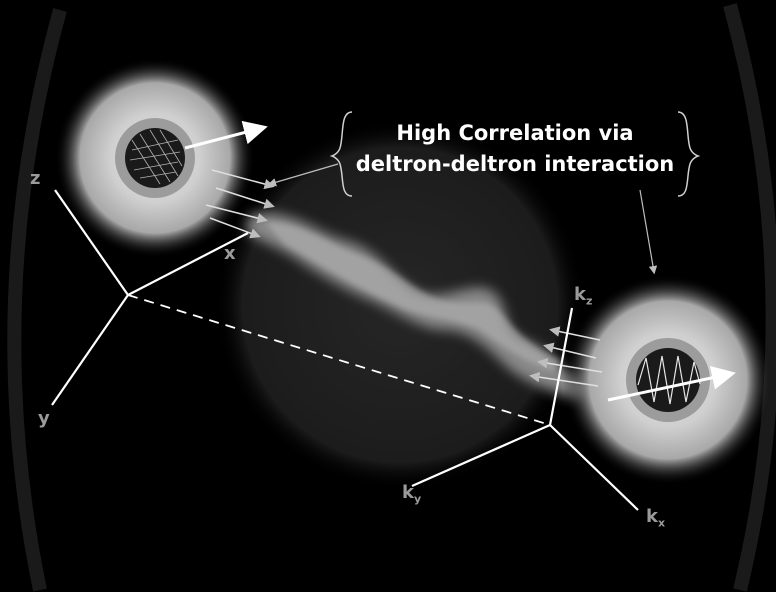  Describe the element at coordinates (525, 409) in the screenshot. I see `right-axes` at that location.